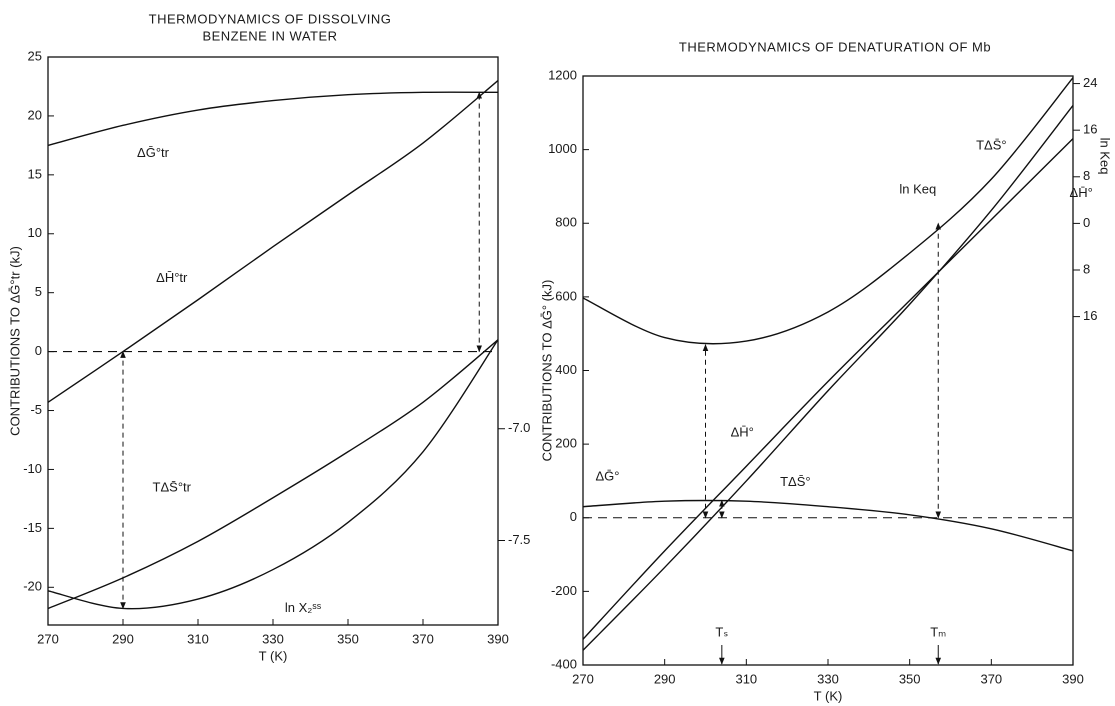  I want to click on y-tick-label: -20, so click(32, 586).